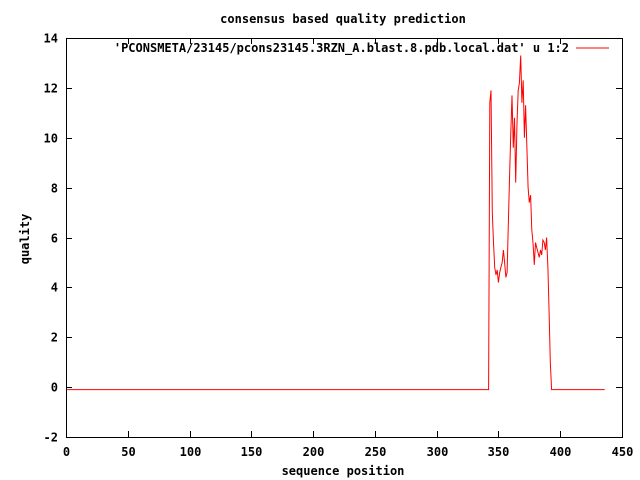 This screenshot has width=640, height=480. What do you see at coordinates (191, 452) in the screenshot?
I see `x-tick-label: 100` at bounding box center [191, 452].